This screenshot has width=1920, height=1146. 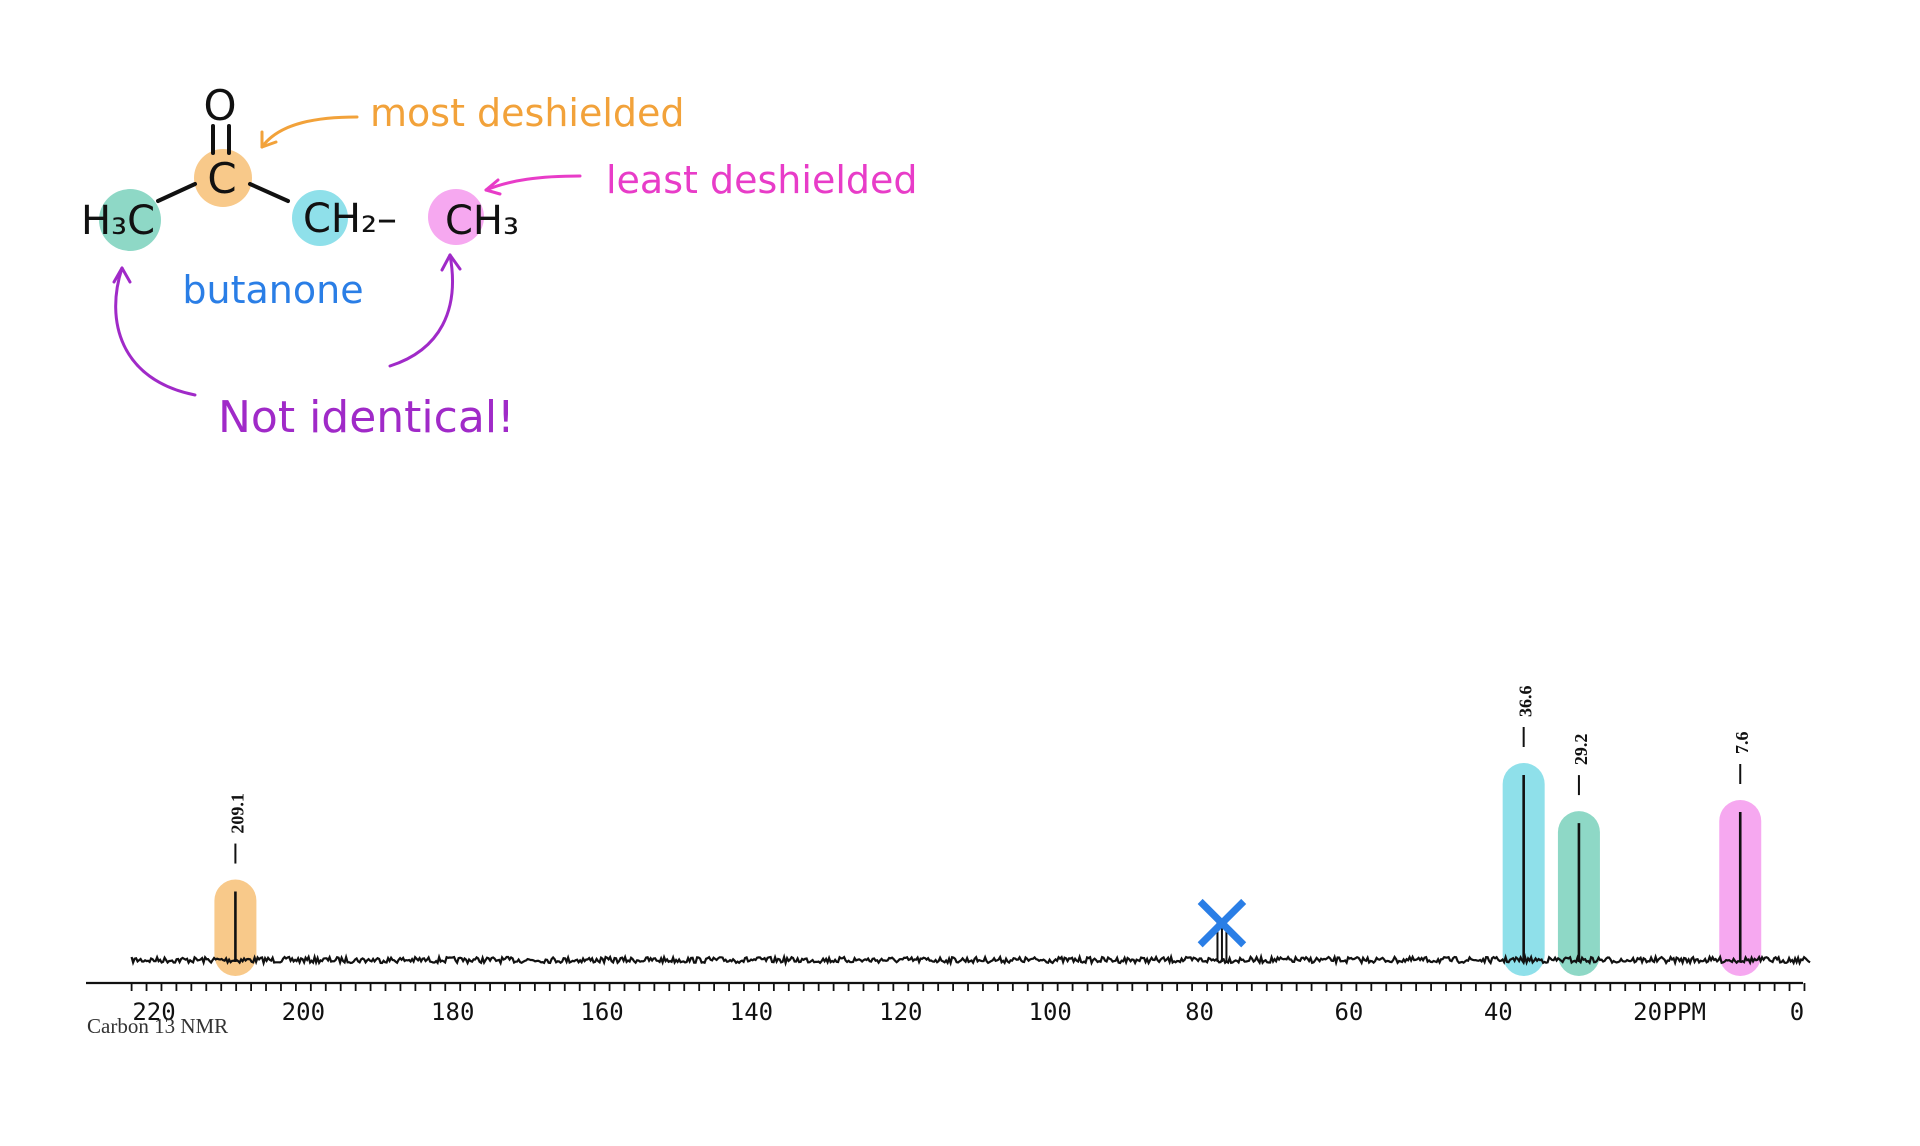 I want to click on most-deshielded-arrowhead, so click(x=269, y=139).